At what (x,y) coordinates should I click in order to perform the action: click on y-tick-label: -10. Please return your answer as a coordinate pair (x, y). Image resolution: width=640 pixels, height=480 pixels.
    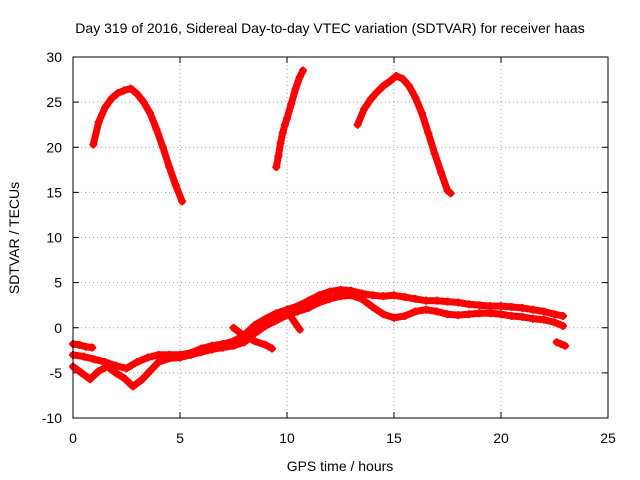
    Looking at the image, I should click on (52, 418).